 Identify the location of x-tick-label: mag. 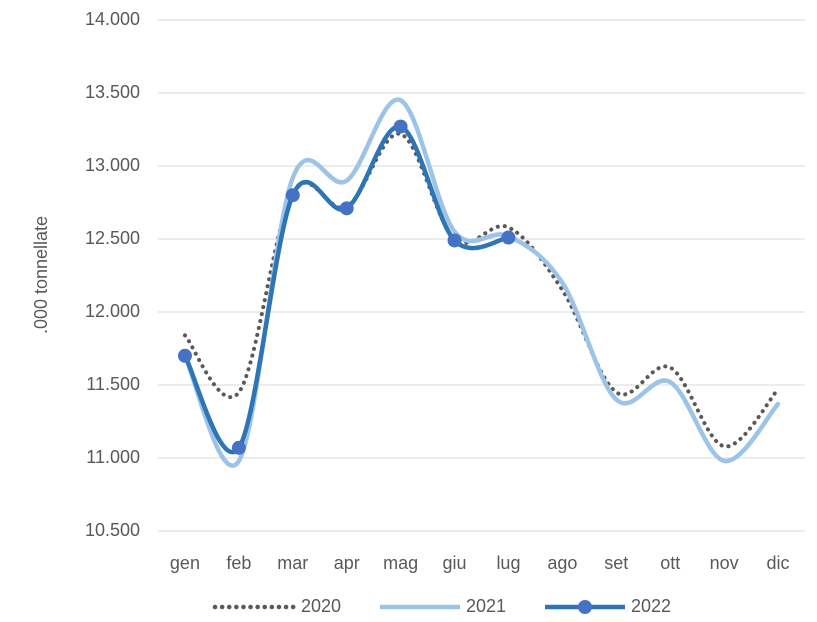
(400, 563).